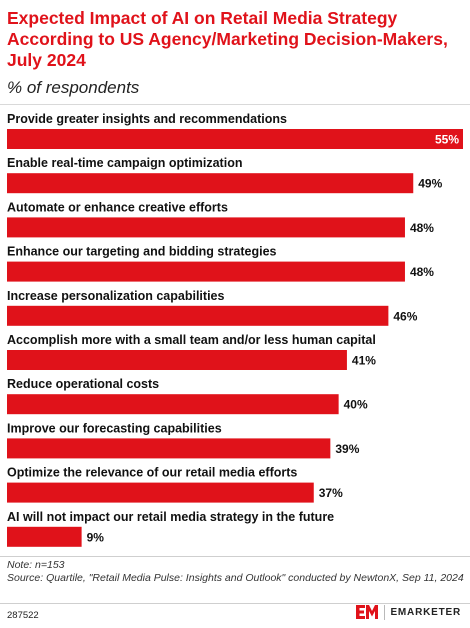  Describe the element at coordinates (73, 87) in the screenshot. I see `chart-subtitle: % of respondents` at that location.